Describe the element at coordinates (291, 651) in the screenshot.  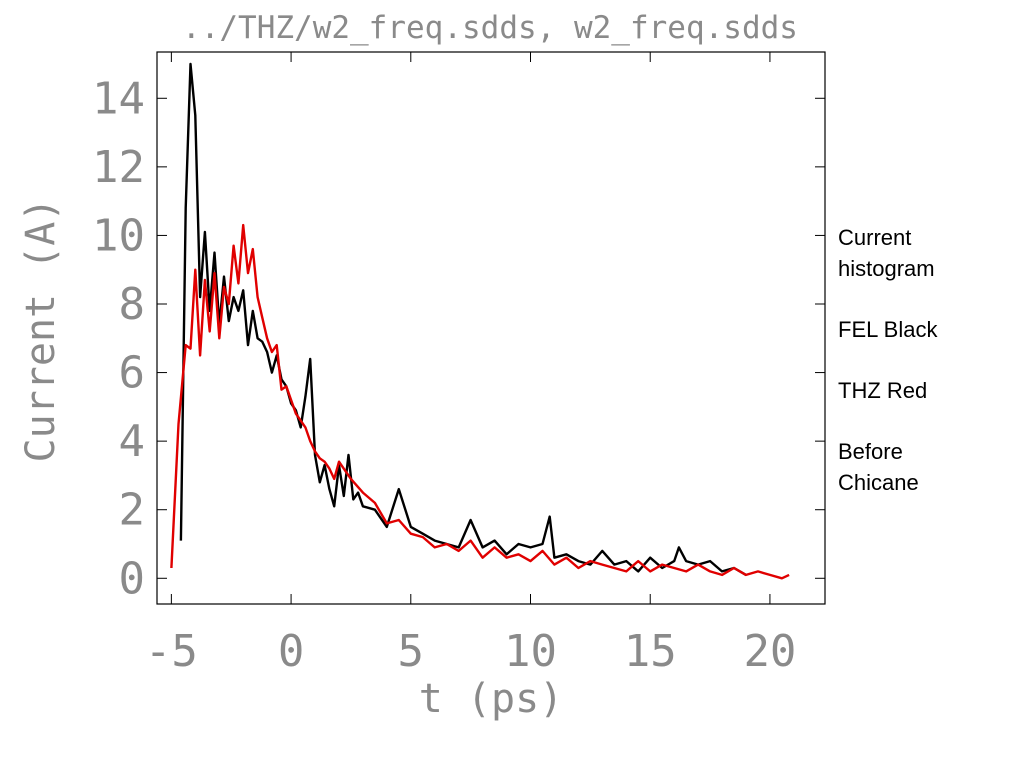
I see `x-tick-label: 0` at that location.